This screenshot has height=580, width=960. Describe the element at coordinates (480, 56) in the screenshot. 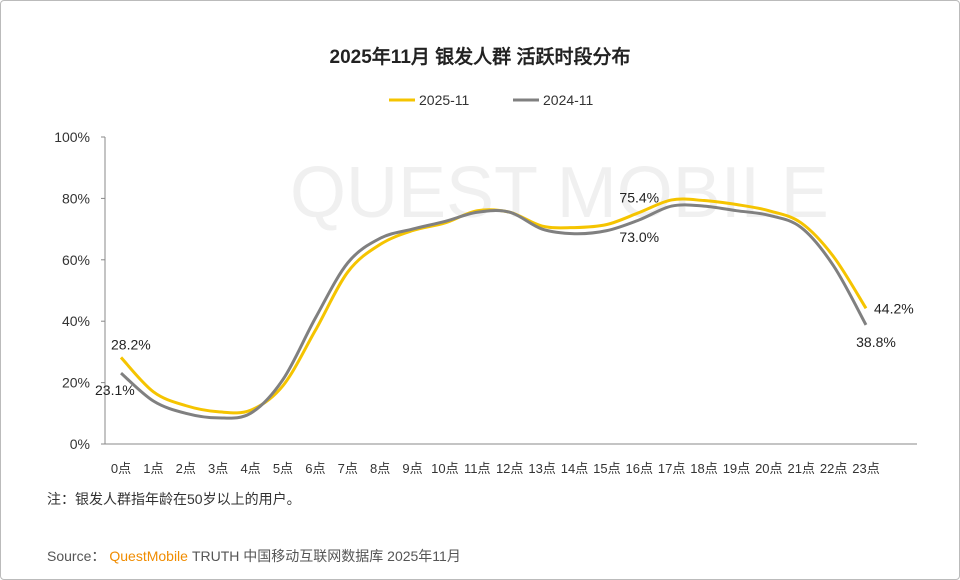

I see `chart-title: 2025年11月 银发人群 活跃时段分布` at that location.